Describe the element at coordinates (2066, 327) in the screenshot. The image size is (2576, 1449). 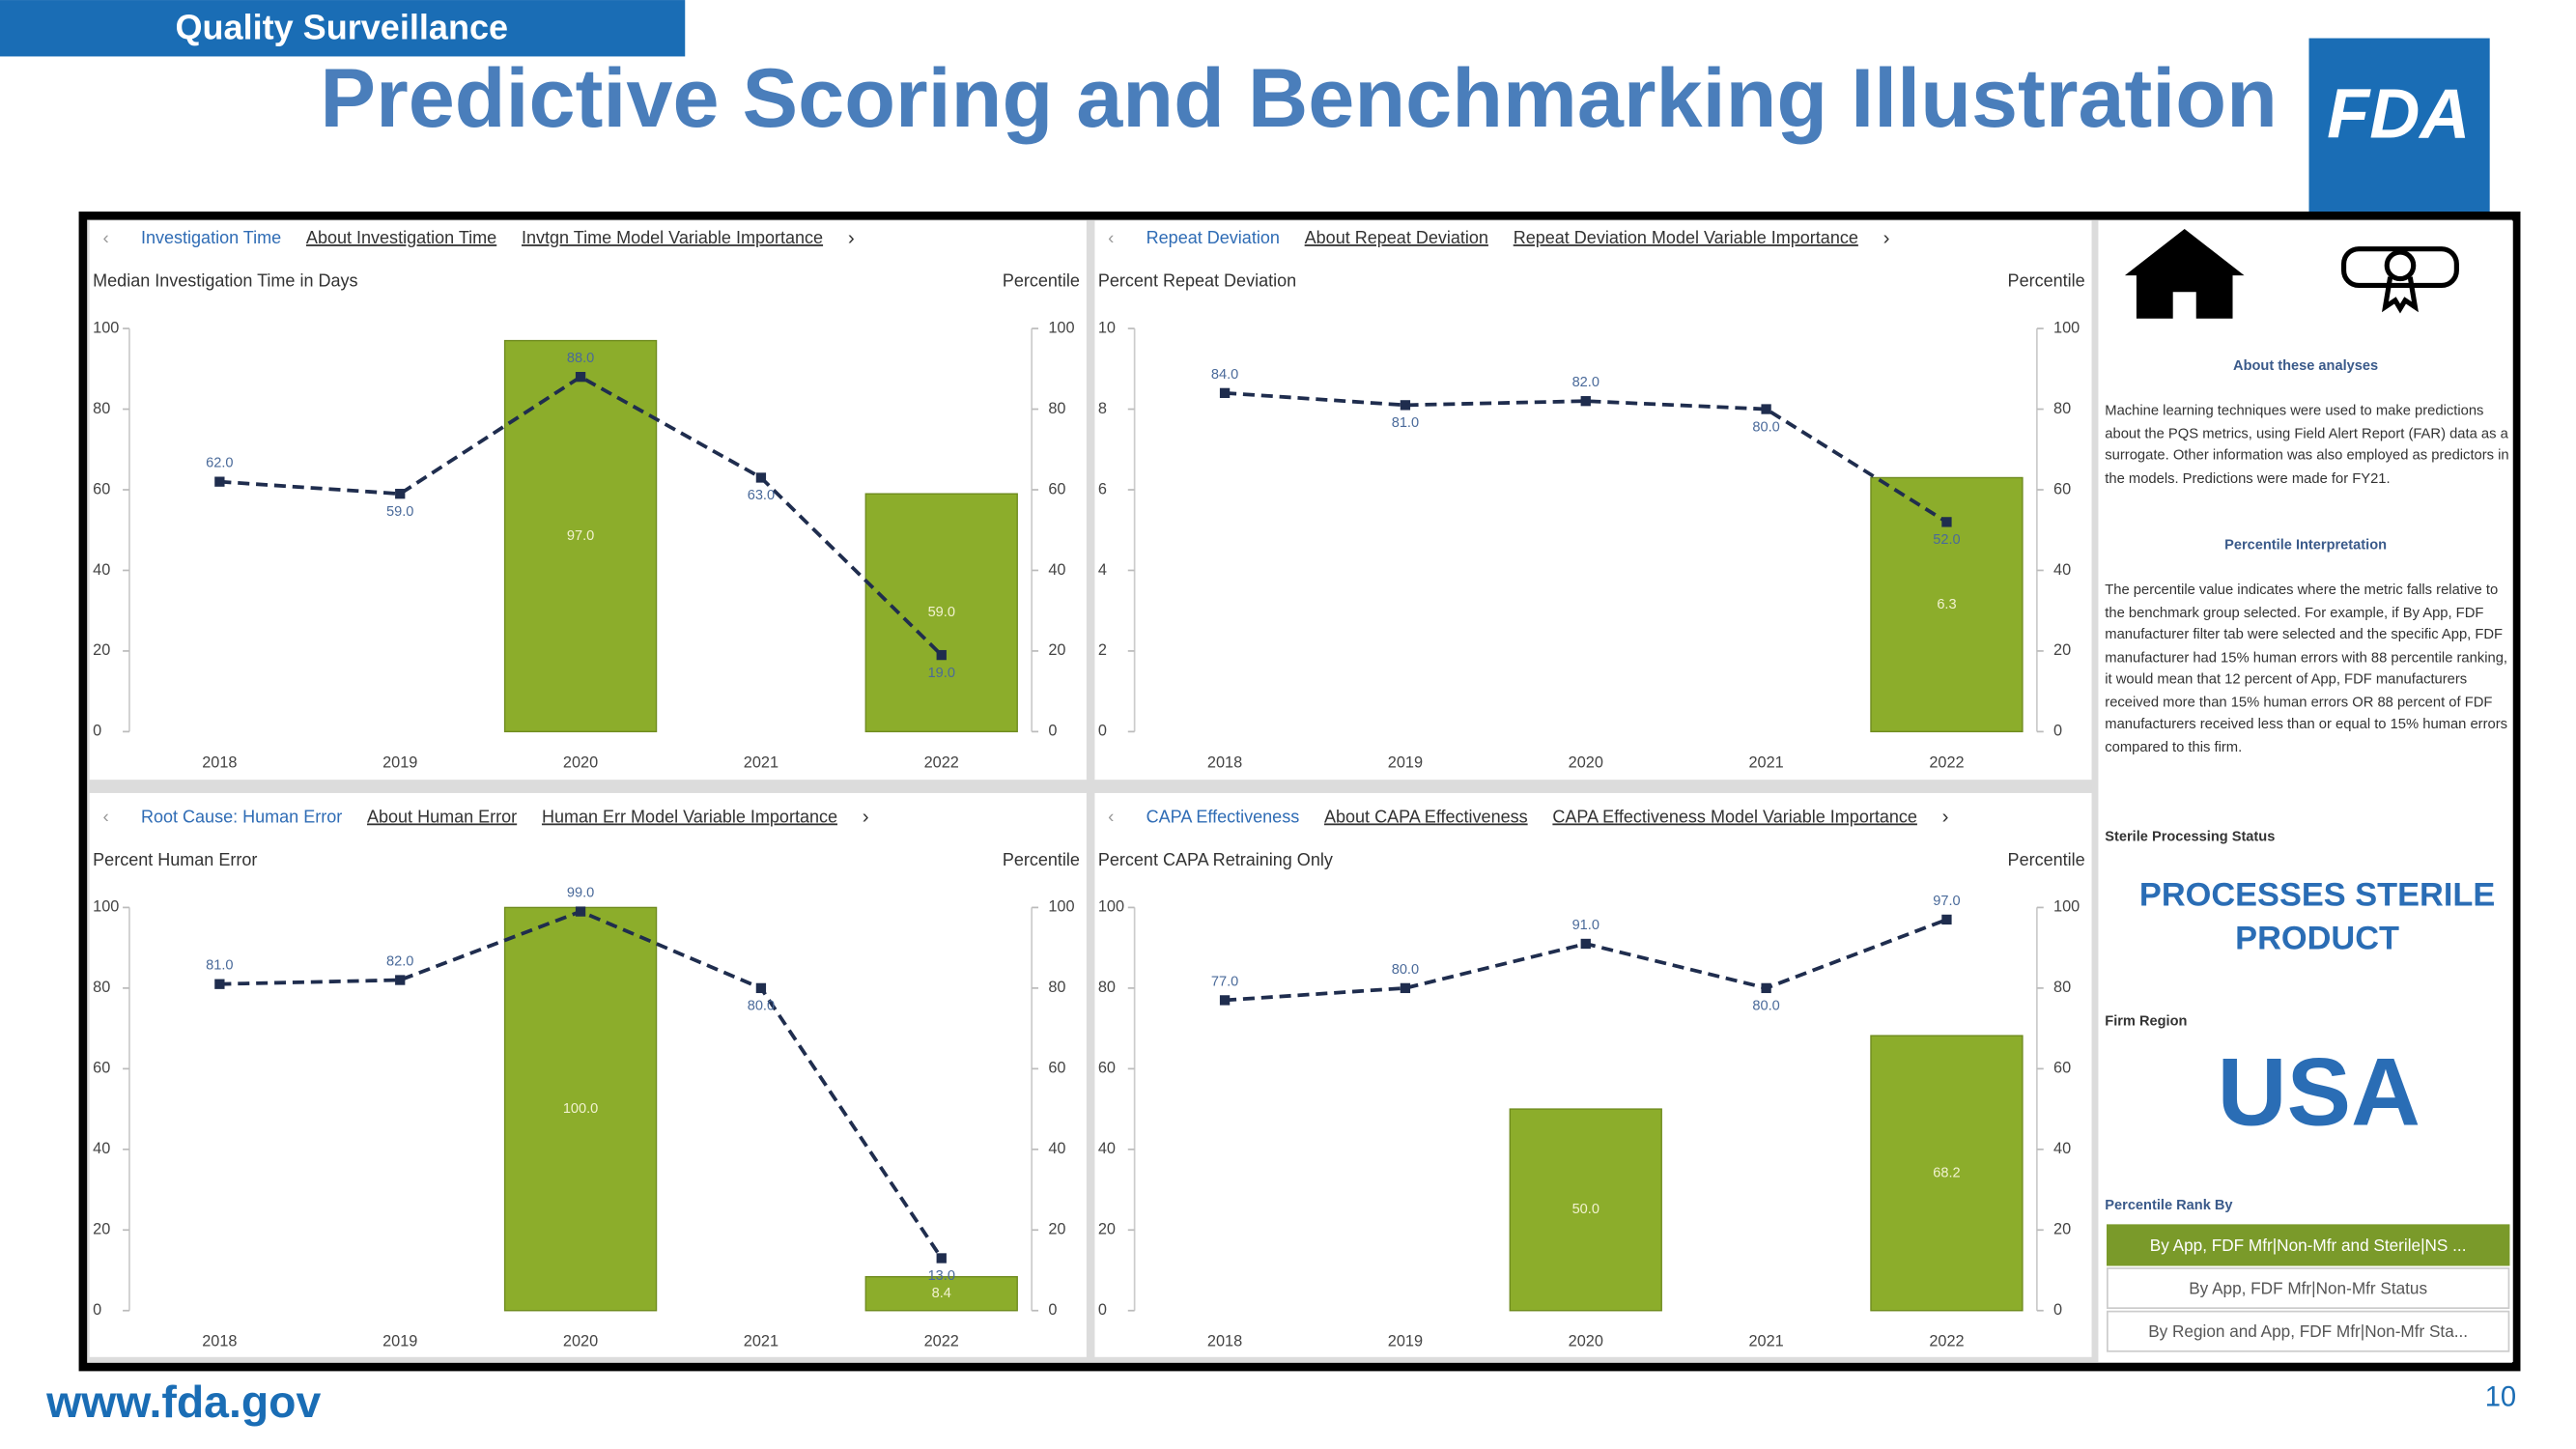
I see `y2-tick-label: 100` at that location.